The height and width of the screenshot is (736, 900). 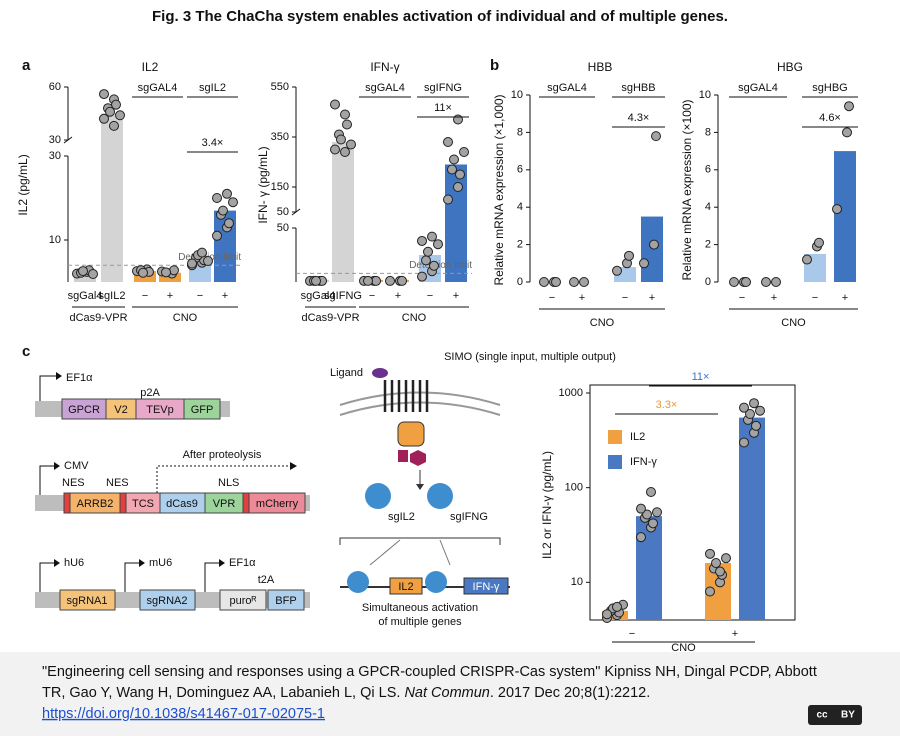 What do you see at coordinates (330, 318) in the screenshot?
I see `group-label: dCas9-VPR` at bounding box center [330, 318].